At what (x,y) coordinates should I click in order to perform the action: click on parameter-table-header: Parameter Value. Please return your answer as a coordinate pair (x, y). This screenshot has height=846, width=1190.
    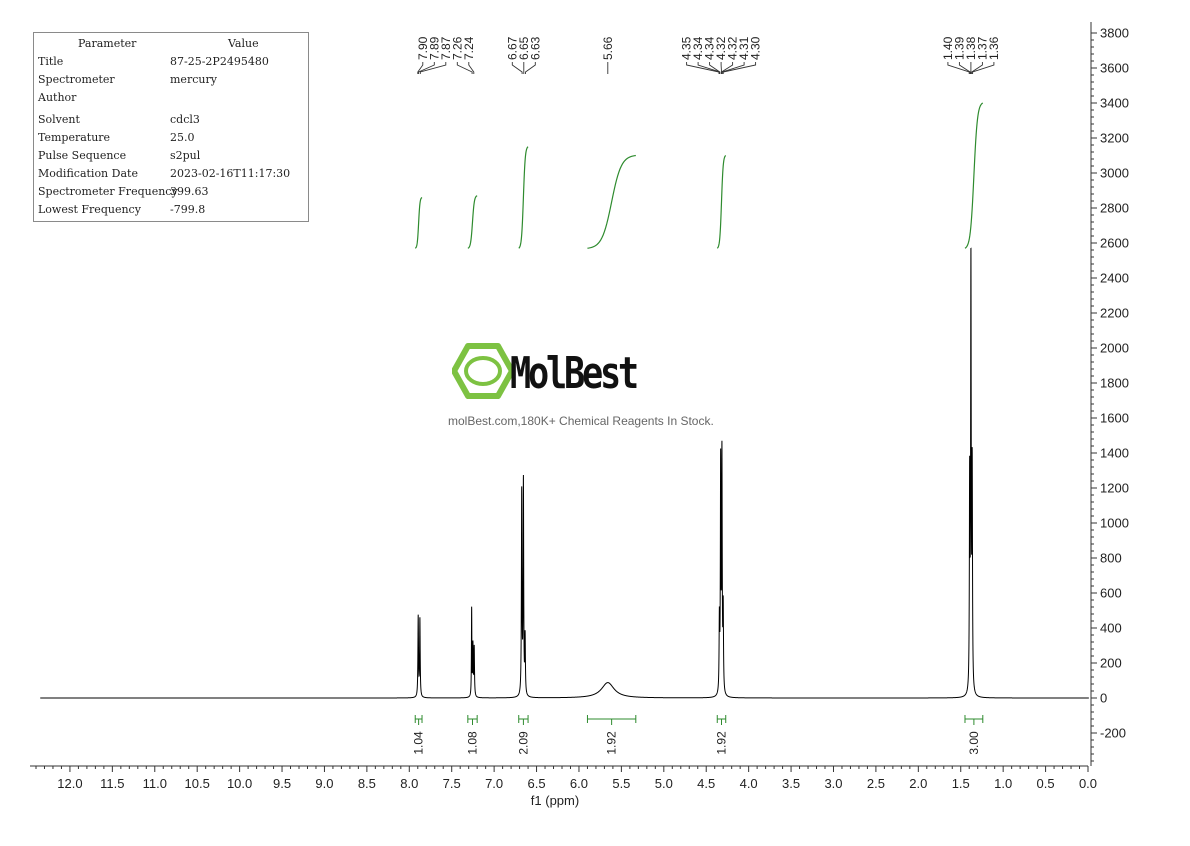
    Looking at the image, I should click on (171, 44).